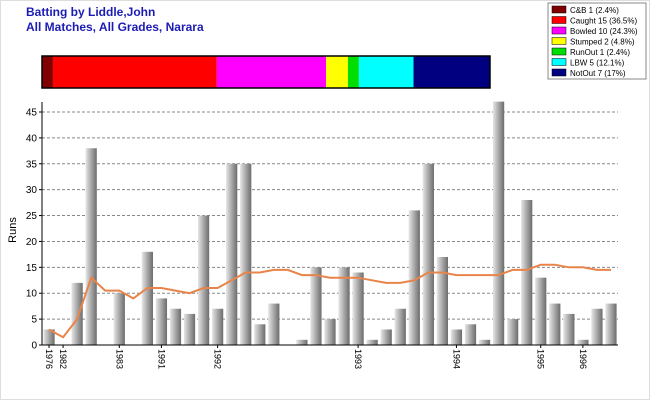  Describe the element at coordinates (161, 359) in the screenshot. I see `x-tick-label: 1991` at that location.